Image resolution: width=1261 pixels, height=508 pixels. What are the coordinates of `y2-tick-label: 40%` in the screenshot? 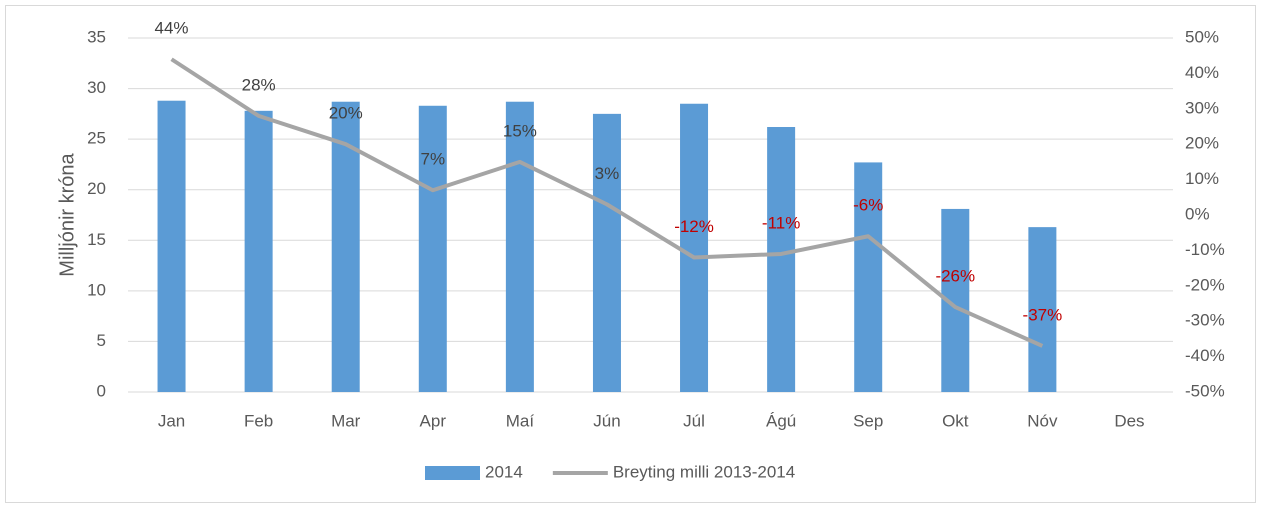 It's located at (1202, 72).